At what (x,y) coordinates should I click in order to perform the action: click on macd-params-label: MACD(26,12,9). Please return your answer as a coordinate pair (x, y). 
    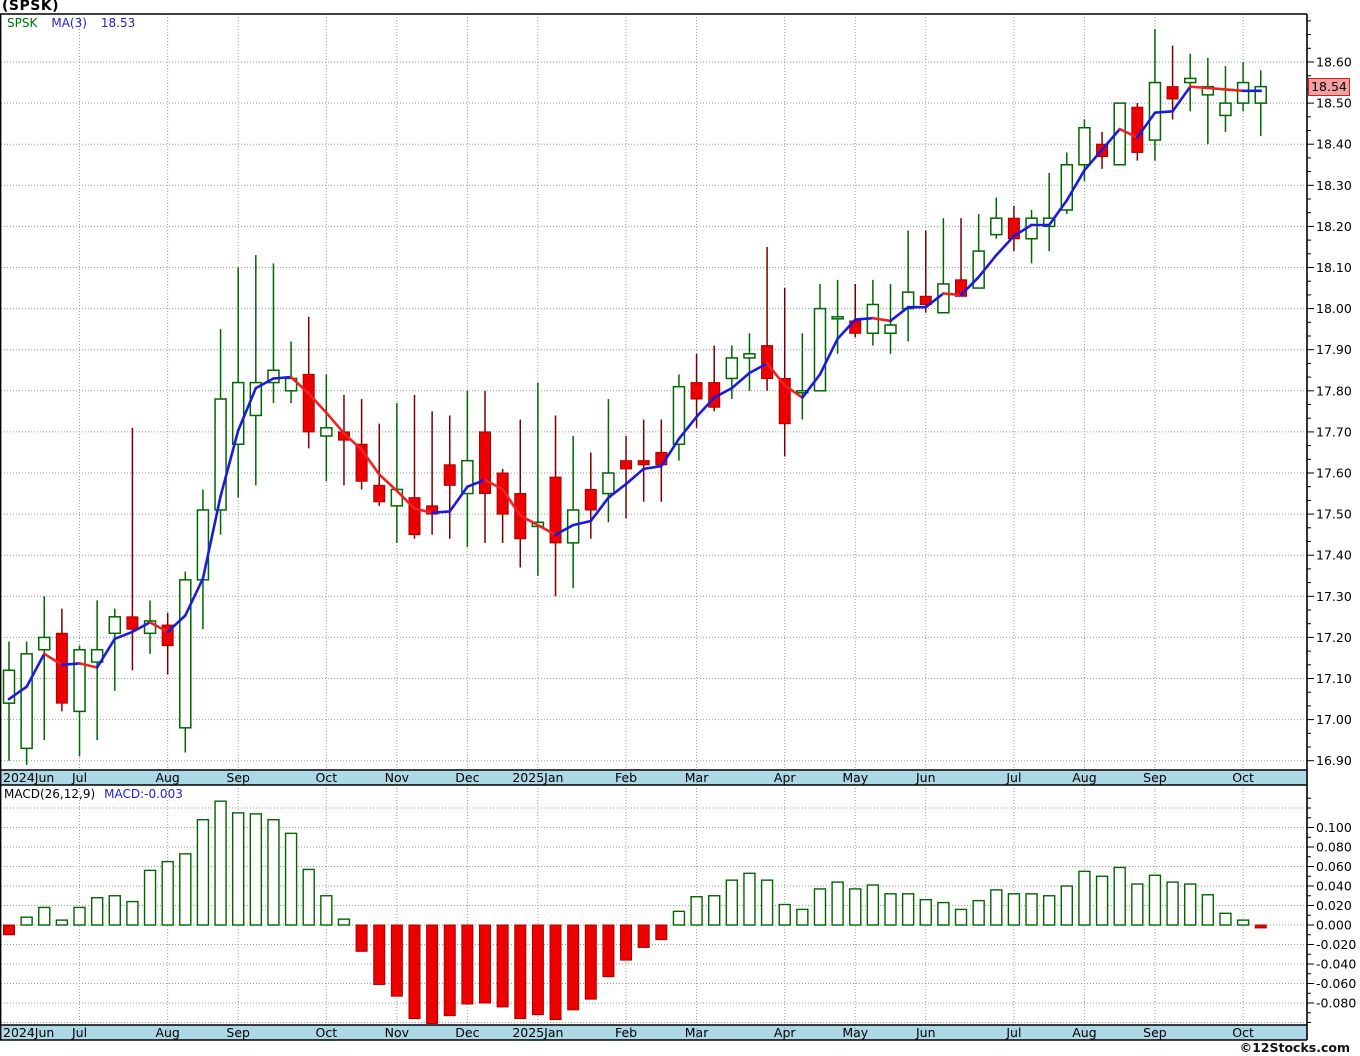
    Looking at the image, I should click on (50, 794).